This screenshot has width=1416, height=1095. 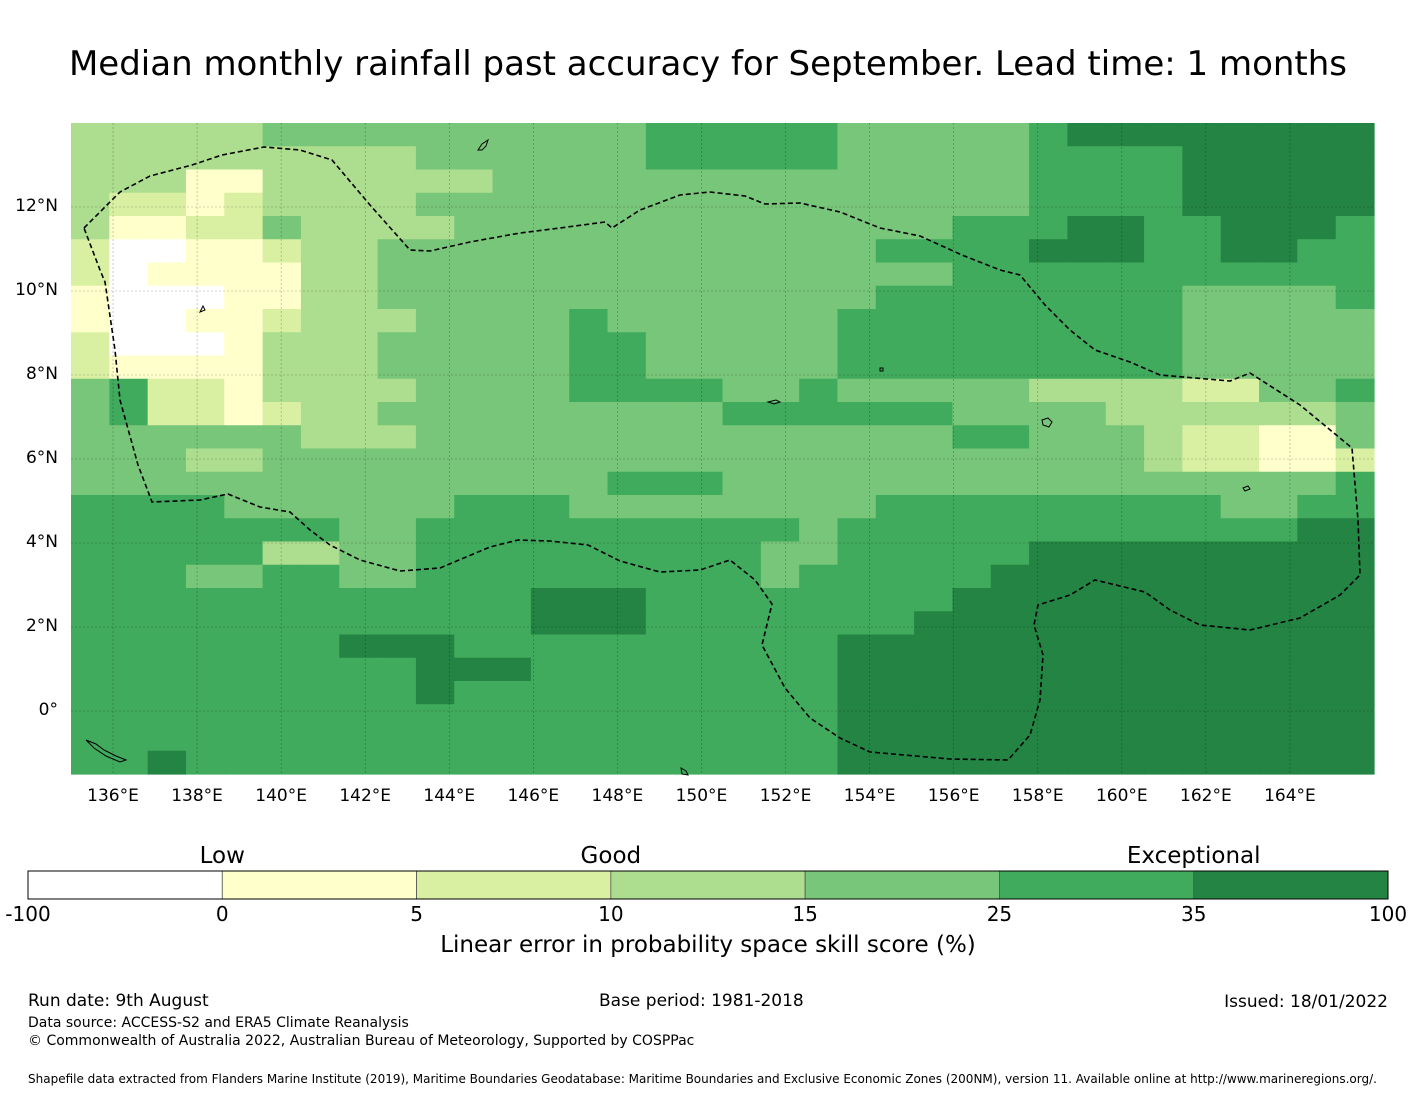 What do you see at coordinates (1193, 856) in the screenshot?
I see `colorbar-category-label: Exceptional` at bounding box center [1193, 856].